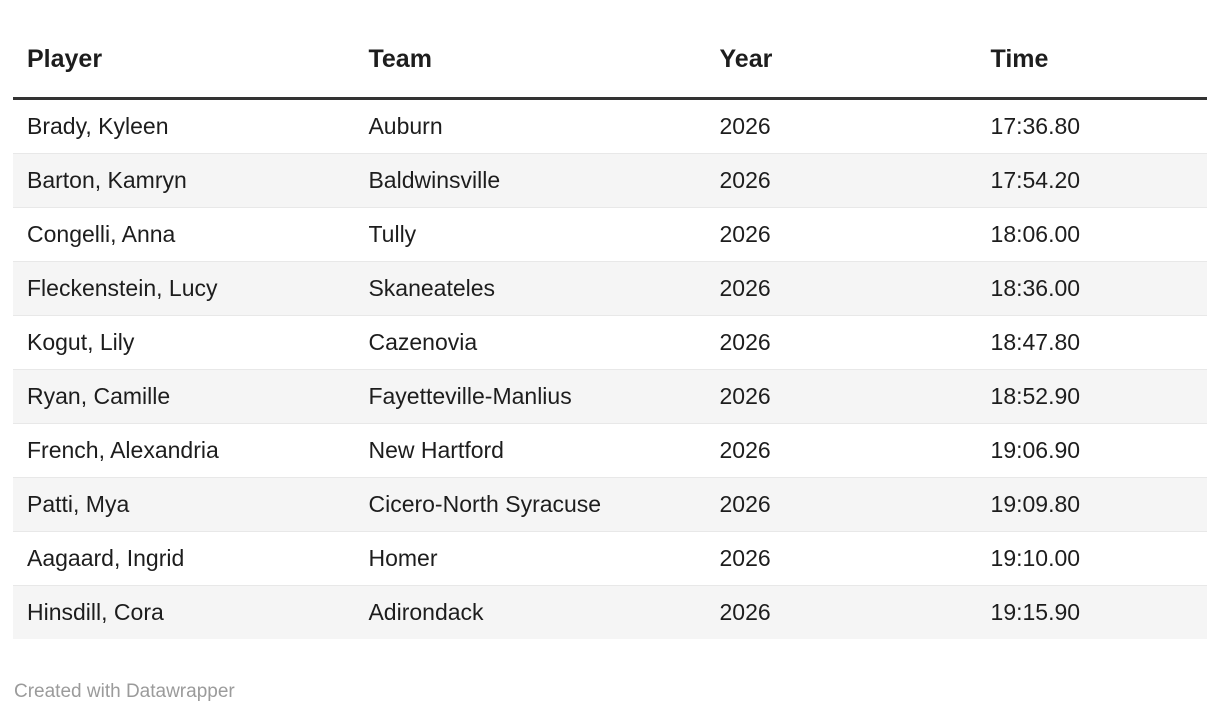 This screenshot has height=716, width=1220. Describe the element at coordinates (1091, 450) in the screenshot. I see `cell-time: 19:06.90` at that location.